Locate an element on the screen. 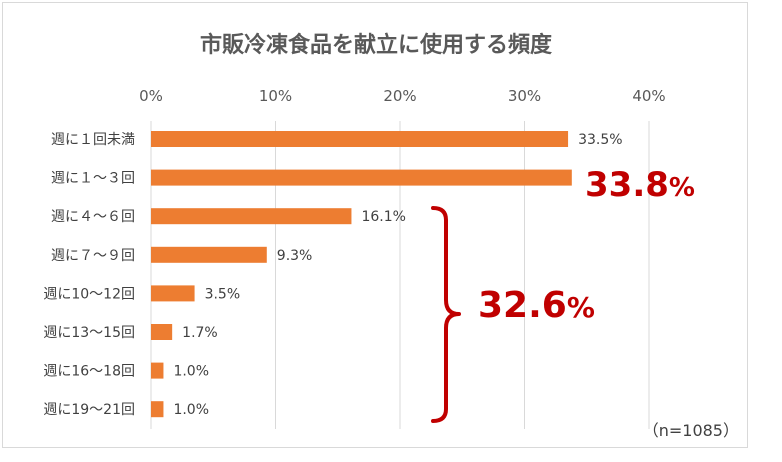  category-label: 週に13～15回 is located at coordinates (89, 333).